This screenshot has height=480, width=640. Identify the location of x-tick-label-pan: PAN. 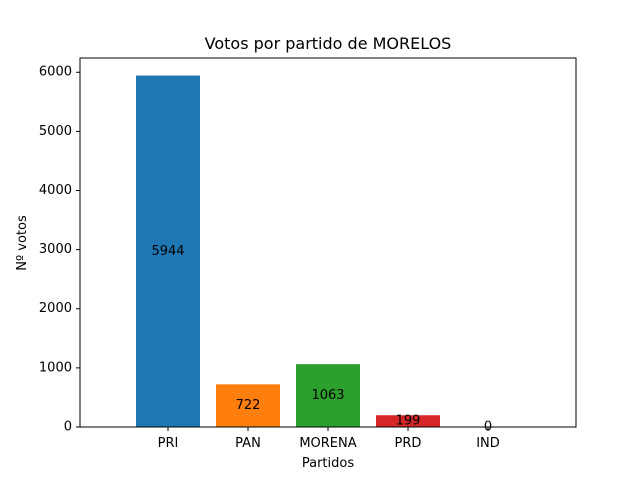
(248, 443).